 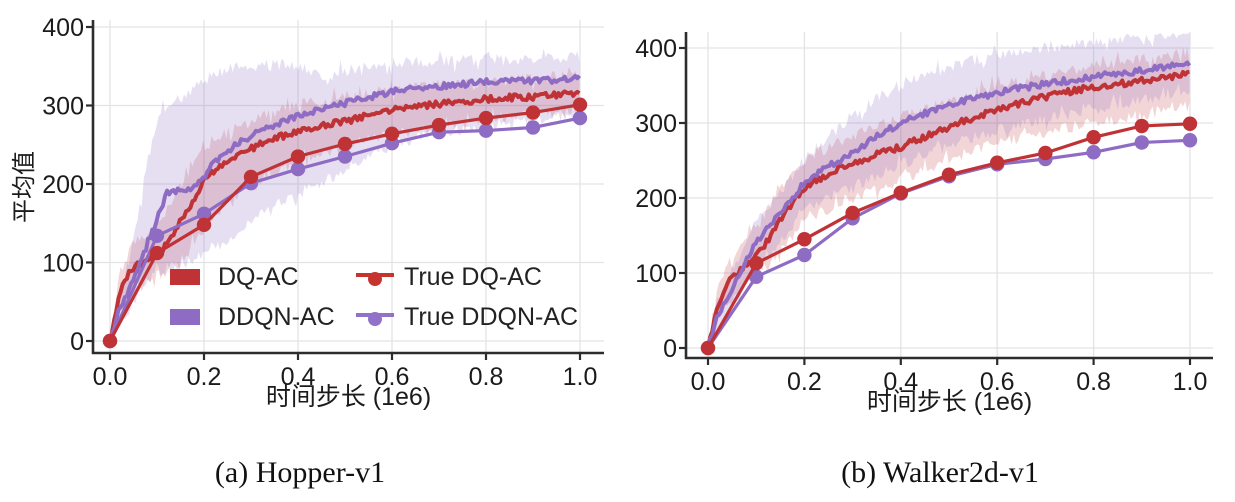 I want to click on caption-walker2d: (b) Walker2d-v1, so click(x=940, y=472).